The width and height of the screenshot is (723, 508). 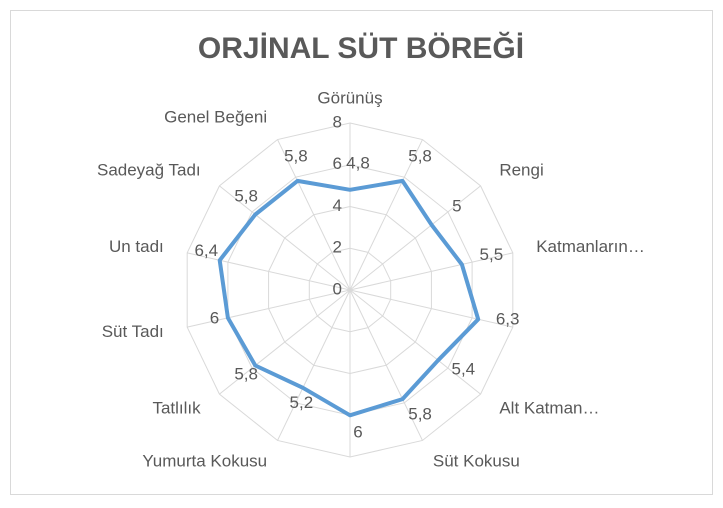 What do you see at coordinates (176, 408) in the screenshot?
I see `category-label: Tatlılık` at bounding box center [176, 408].